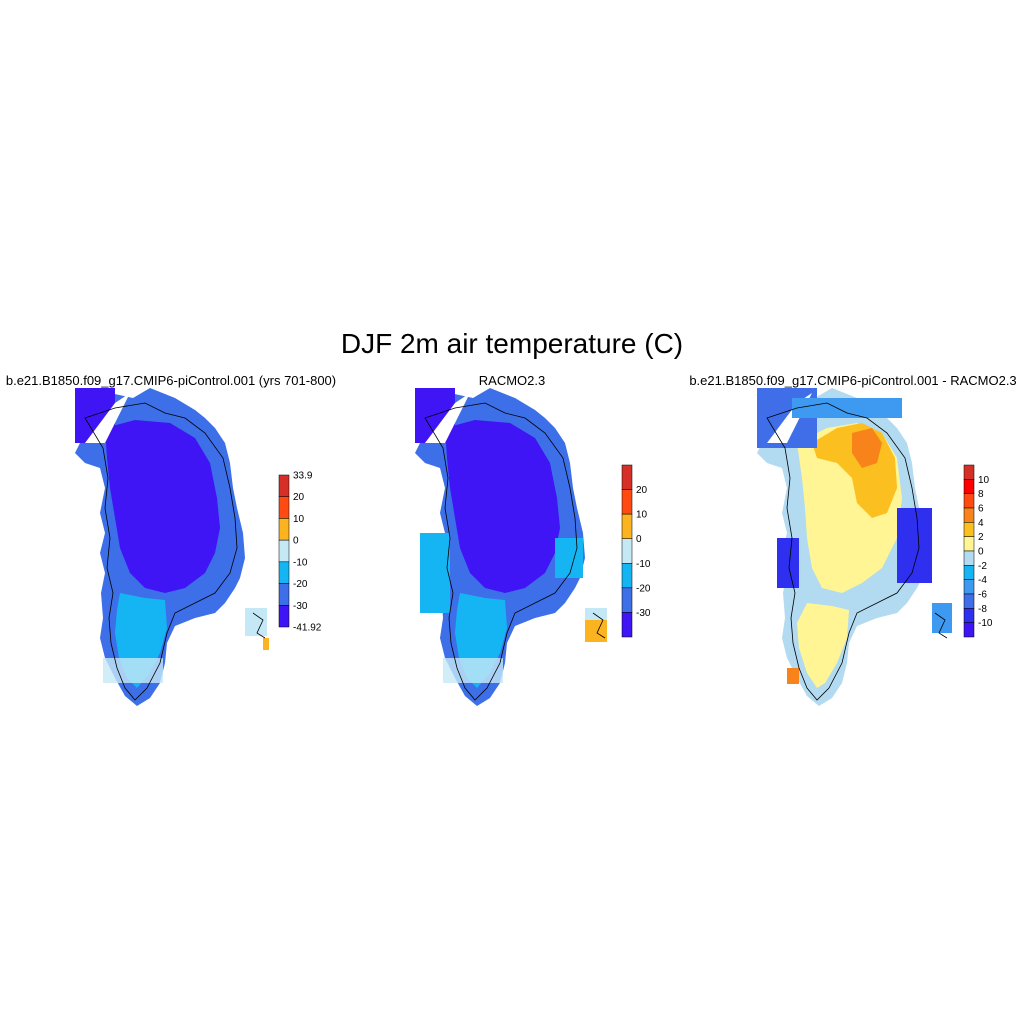  What do you see at coordinates (981, 537) in the screenshot?
I see `colorbar-label: 2` at bounding box center [981, 537].